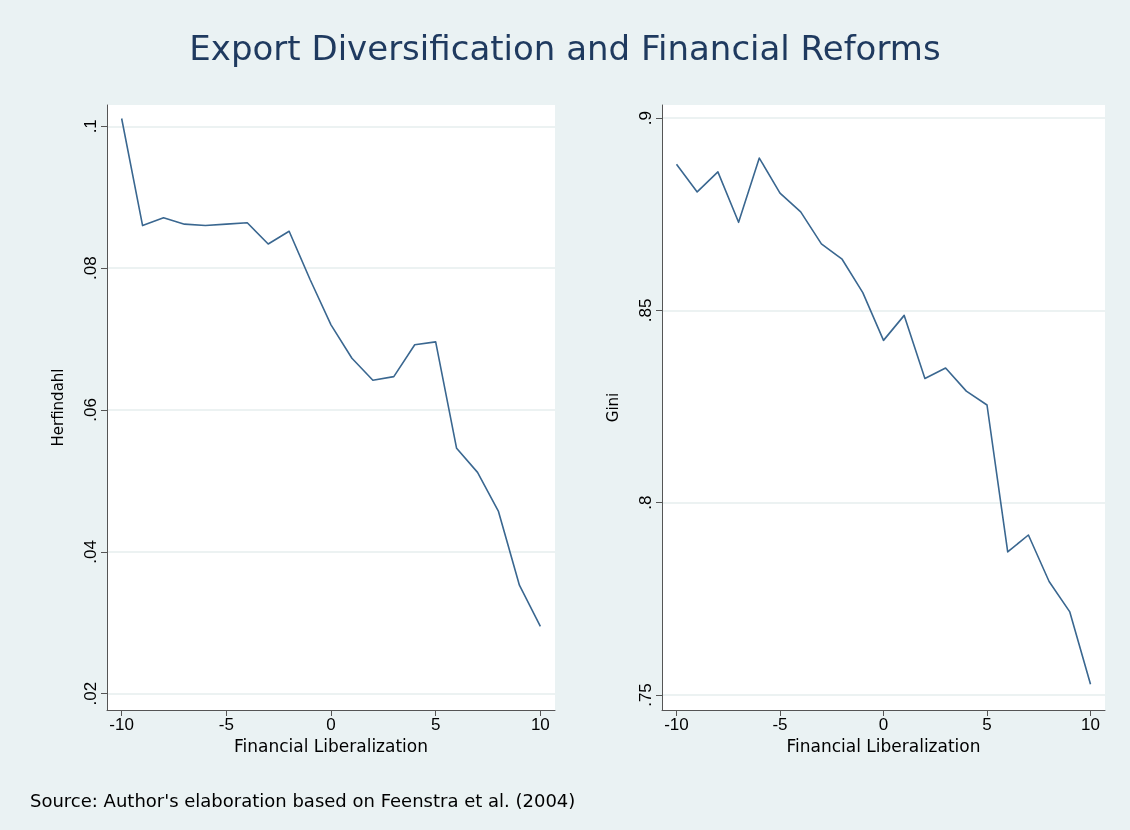 The image size is (1130, 830). Describe the element at coordinates (57, 407) in the screenshot. I see `y-axis-title: Herfindahl` at that location.